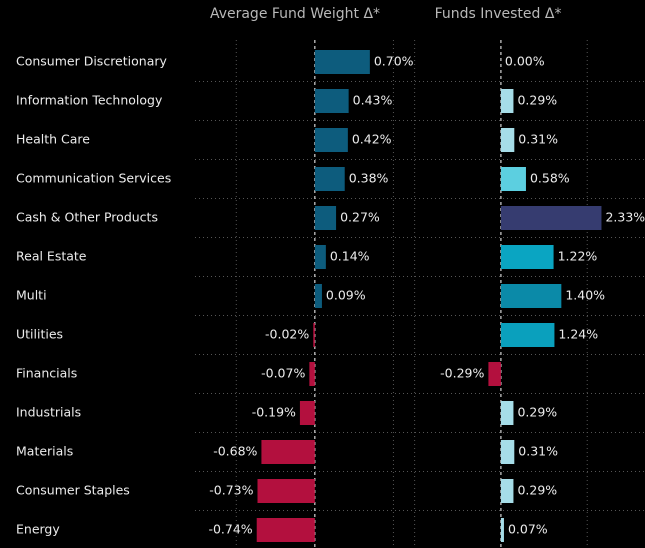  I want to click on panel-title: Average Fund Weight Δ*, so click(295, 14).